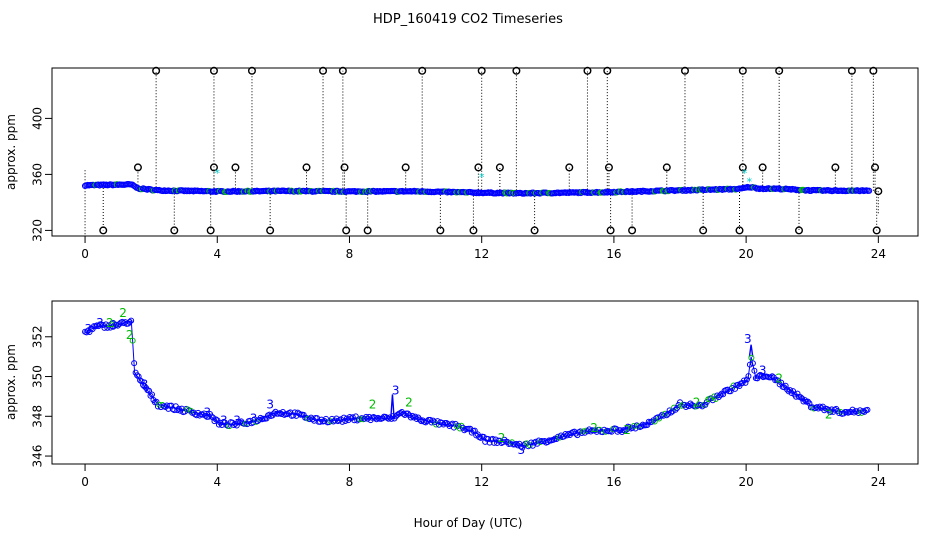 This screenshot has width=936, height=540. I want to click on x-axis-label: Hour of Day (UTC), so click(468, 523).